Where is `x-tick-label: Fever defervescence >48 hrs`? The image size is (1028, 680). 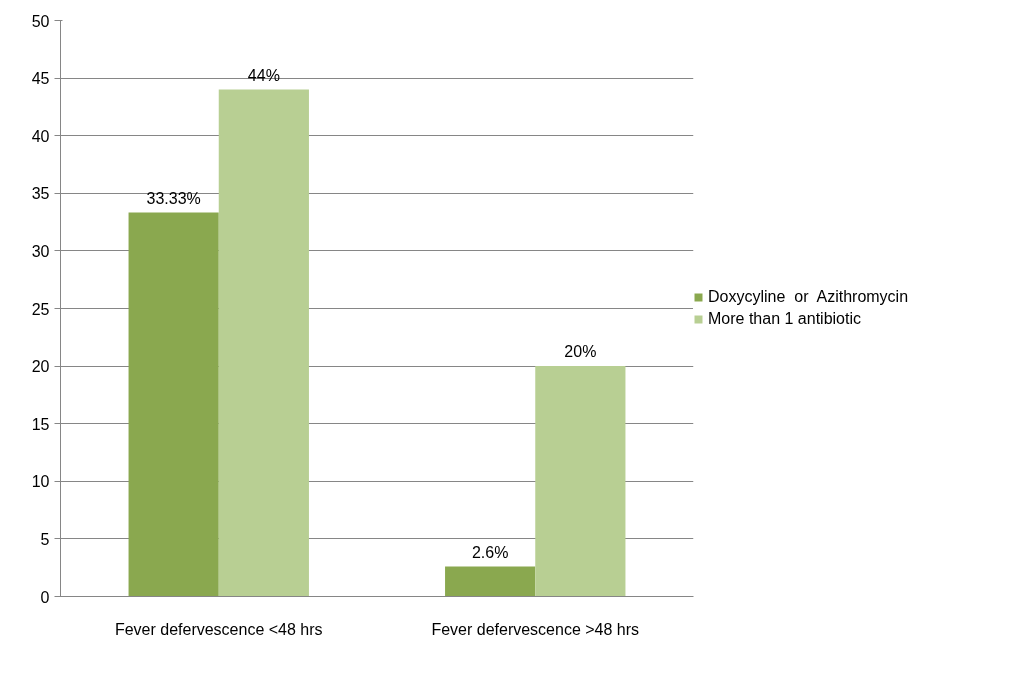 x-tick-label: Fever defervescence >48 hrs is located at coordinates (535, 629).